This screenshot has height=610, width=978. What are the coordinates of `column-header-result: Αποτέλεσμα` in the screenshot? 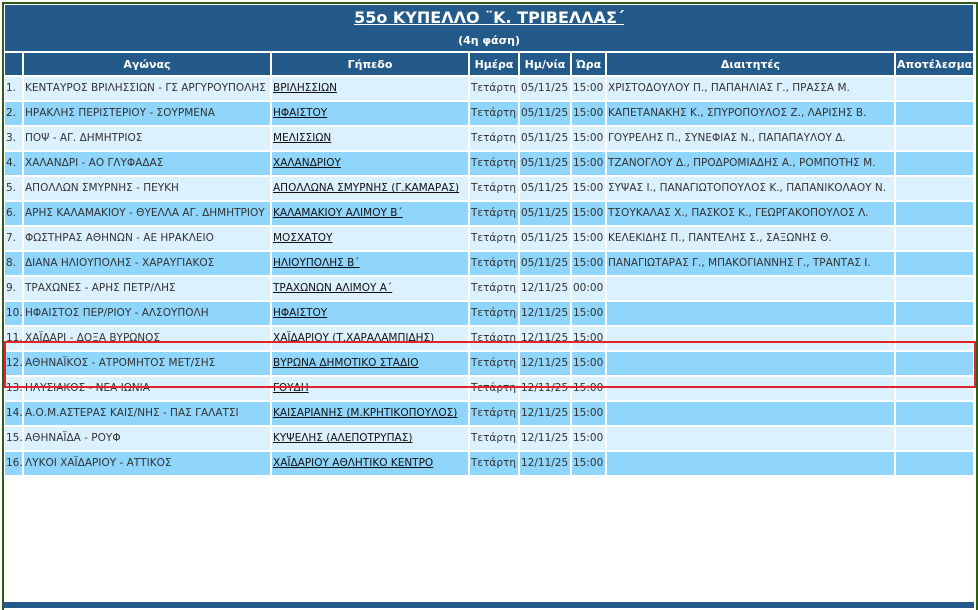 It's located at (935, 64).